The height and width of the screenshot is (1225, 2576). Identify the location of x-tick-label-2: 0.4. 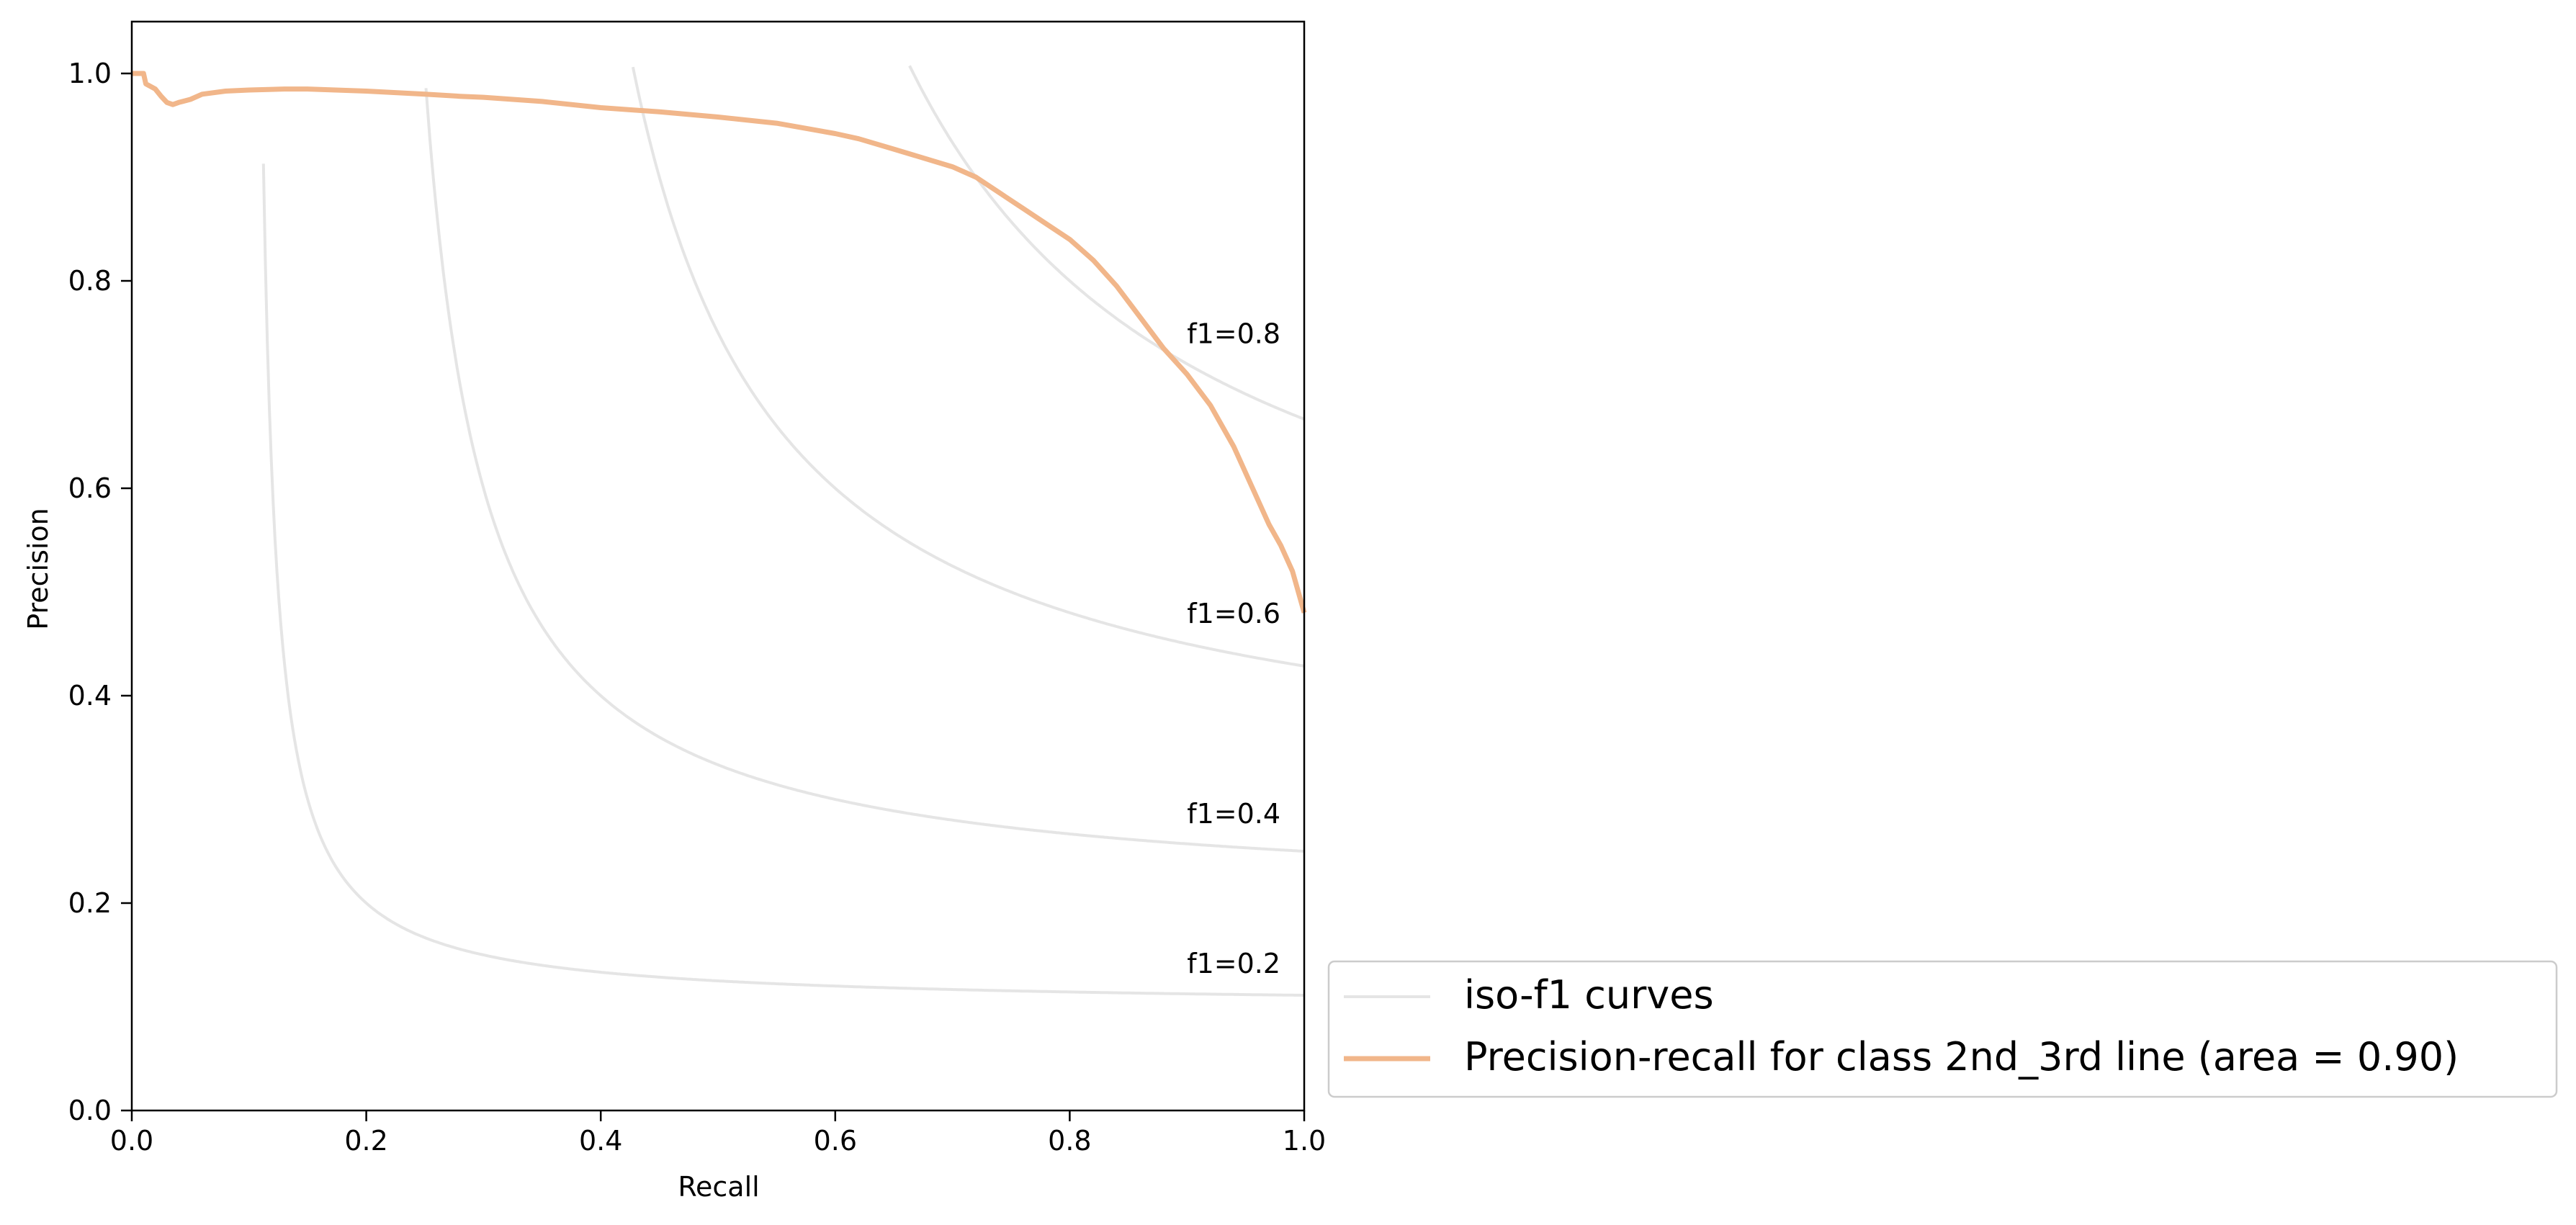
(600, 1141).